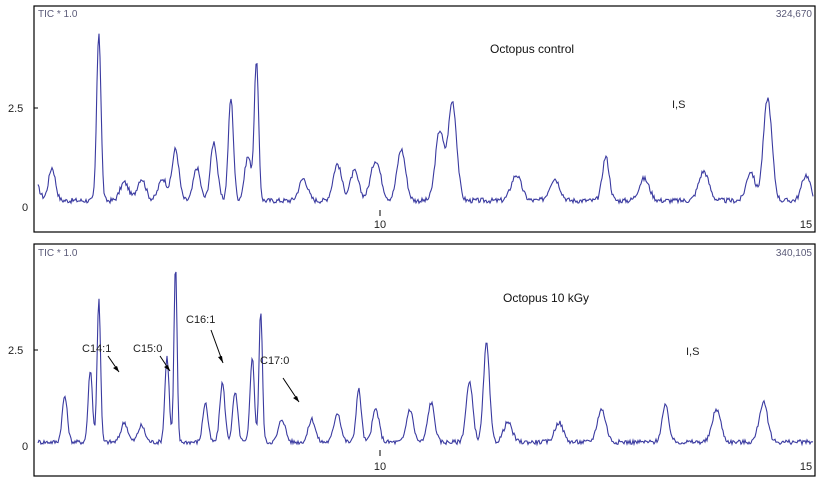 This screenshot has width=827, height=486. Describe the element at coordinates (15, 109) in the screenshot. I see `panel-control-ytick-2.5: 2.5` at that location.